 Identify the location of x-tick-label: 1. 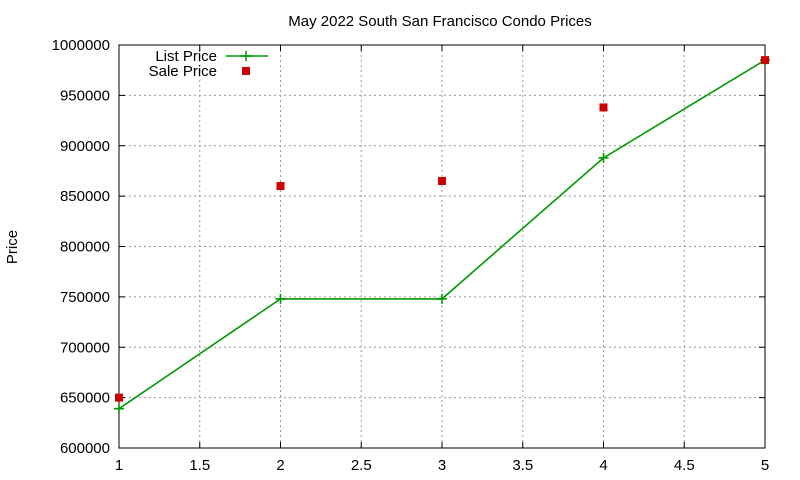
(119, 465).